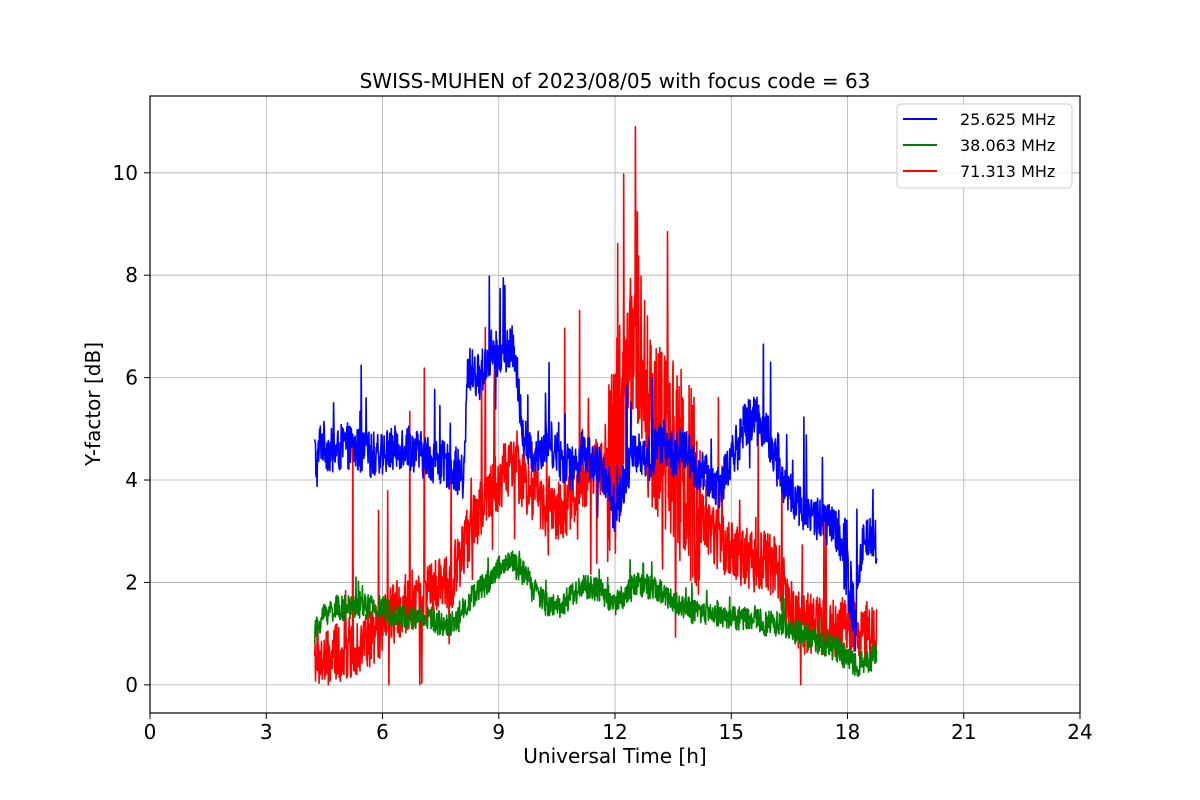 This screenshot has height=800, width=1200. Describe the element at coordinates (382, 732) in the screenshot. I see `x-tick-label: 6` at that location.